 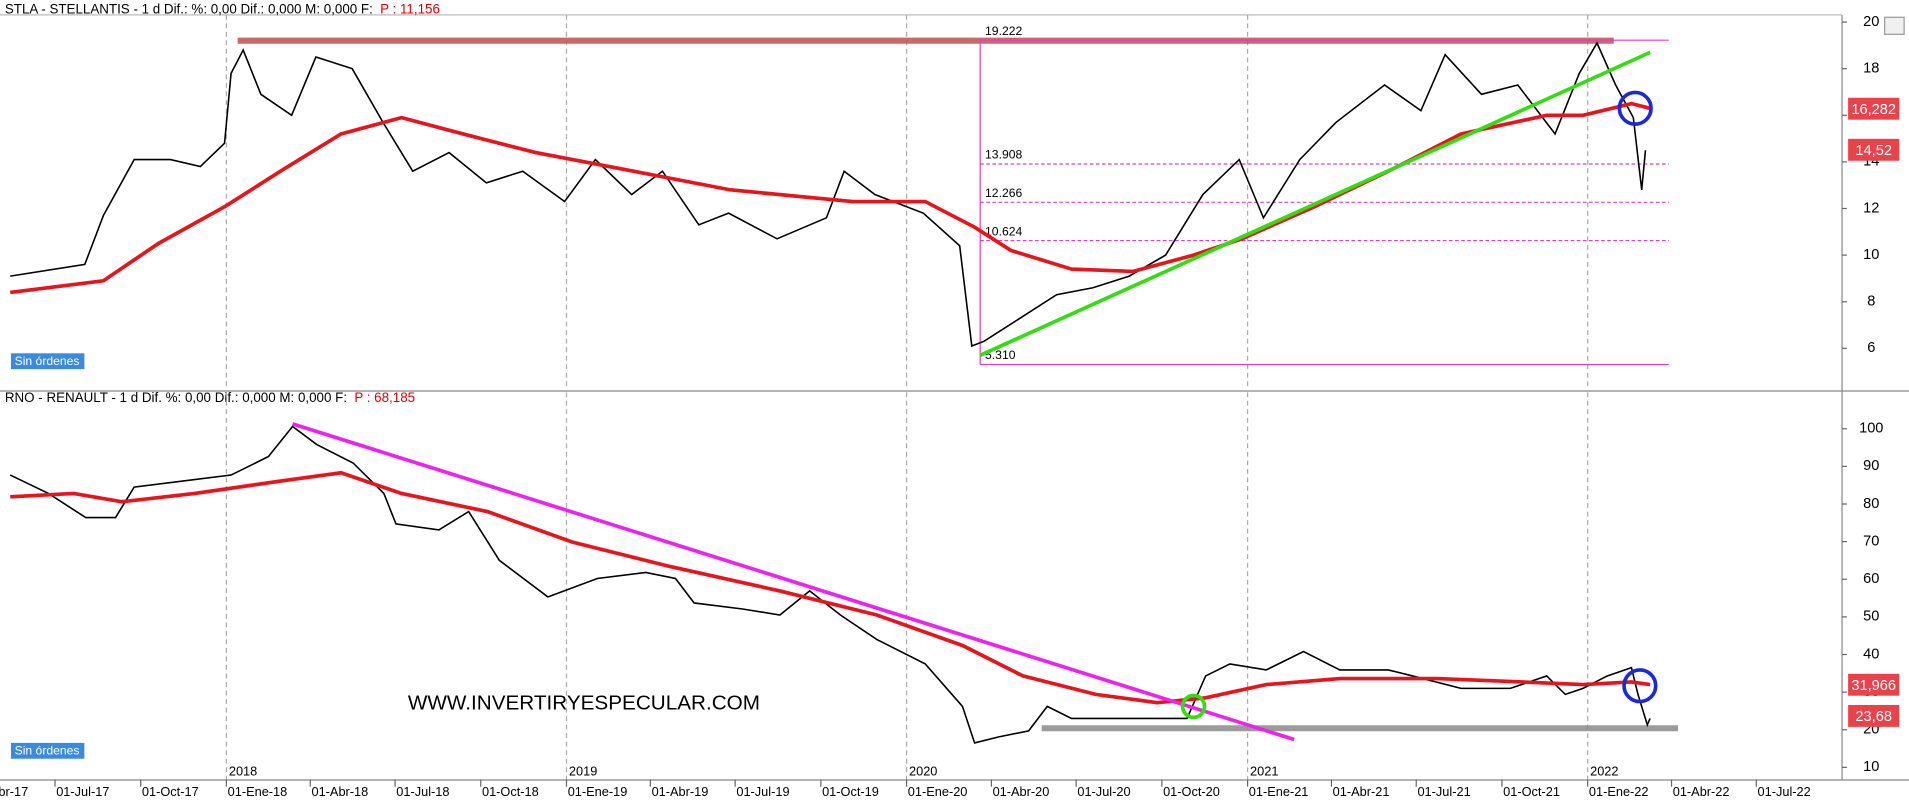 I want to click on y-tick-label: 80, so click(x=1871, y=504).